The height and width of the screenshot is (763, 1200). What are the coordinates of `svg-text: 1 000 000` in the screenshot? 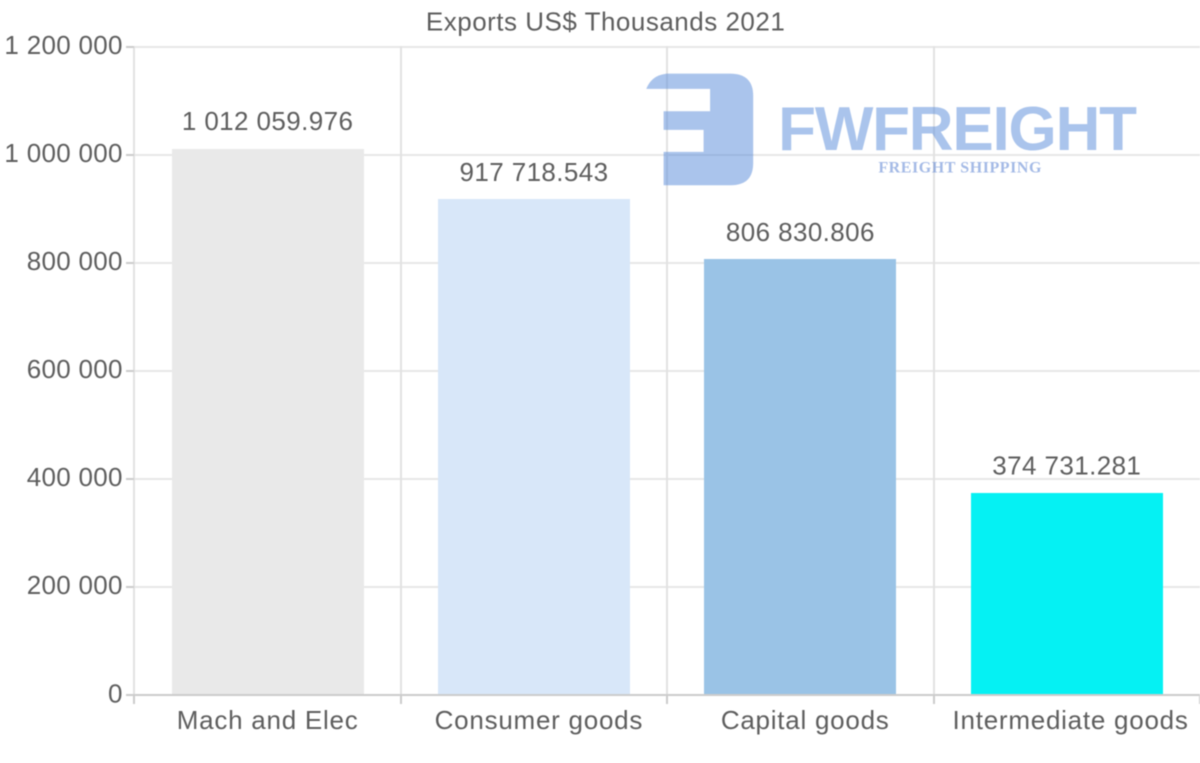 It's located at (63, 153).